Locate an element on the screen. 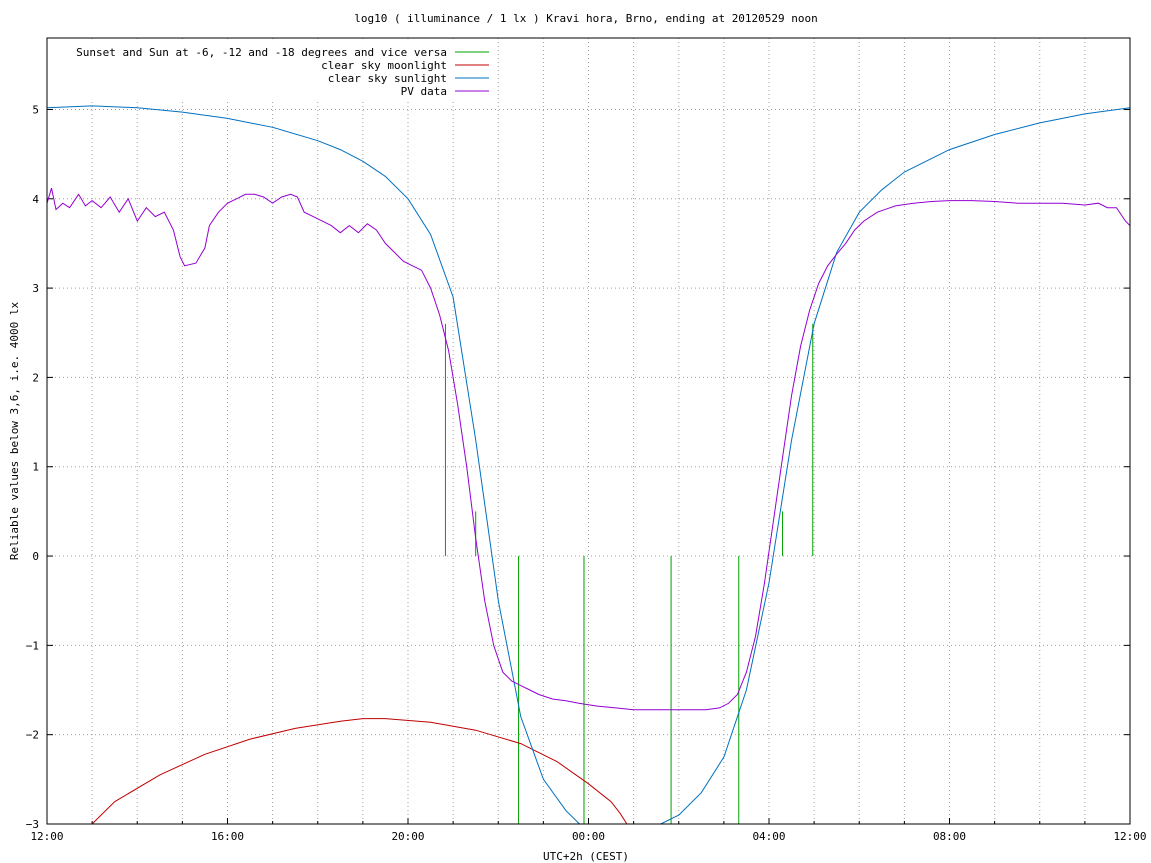 This screenshot has width=1151, height=863. y-tick-label: 1 is located at coordinates (35, 467).